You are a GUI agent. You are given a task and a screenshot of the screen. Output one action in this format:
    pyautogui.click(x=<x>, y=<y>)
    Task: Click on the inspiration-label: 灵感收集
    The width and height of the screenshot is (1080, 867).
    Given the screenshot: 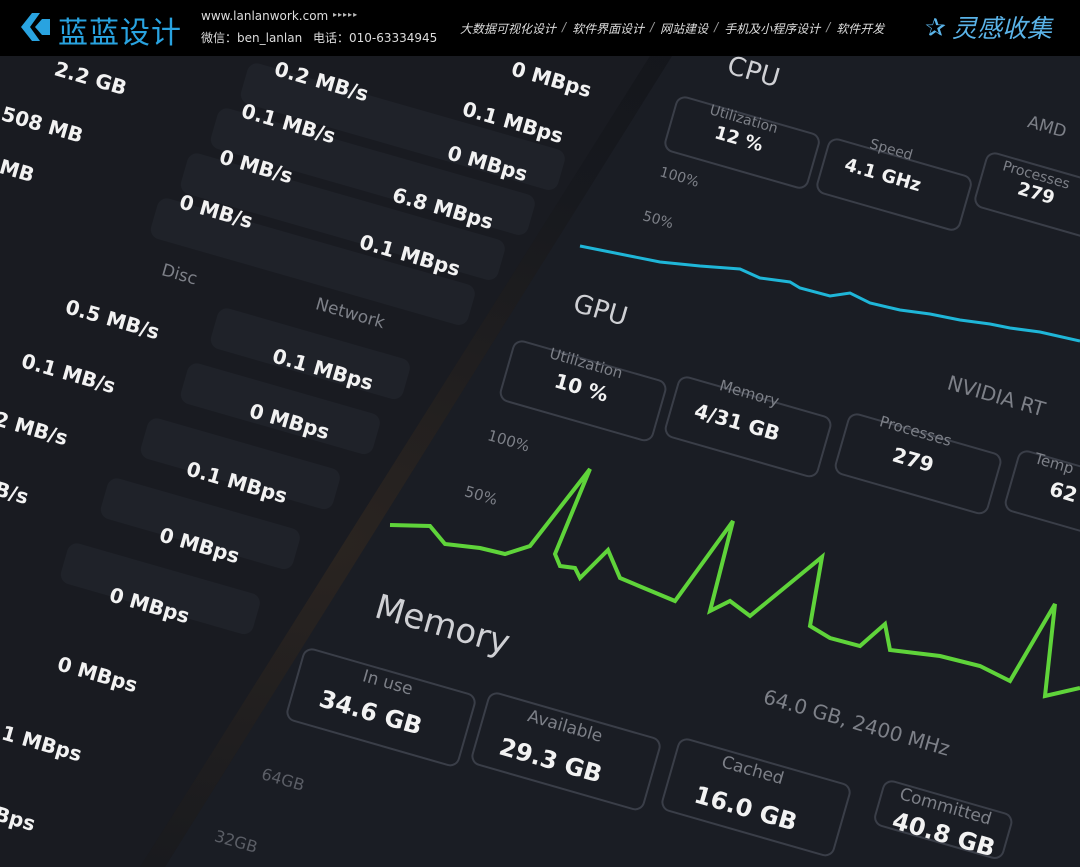 What is the action you would take?
    pyautogui.click(x=1001, y=28)
    